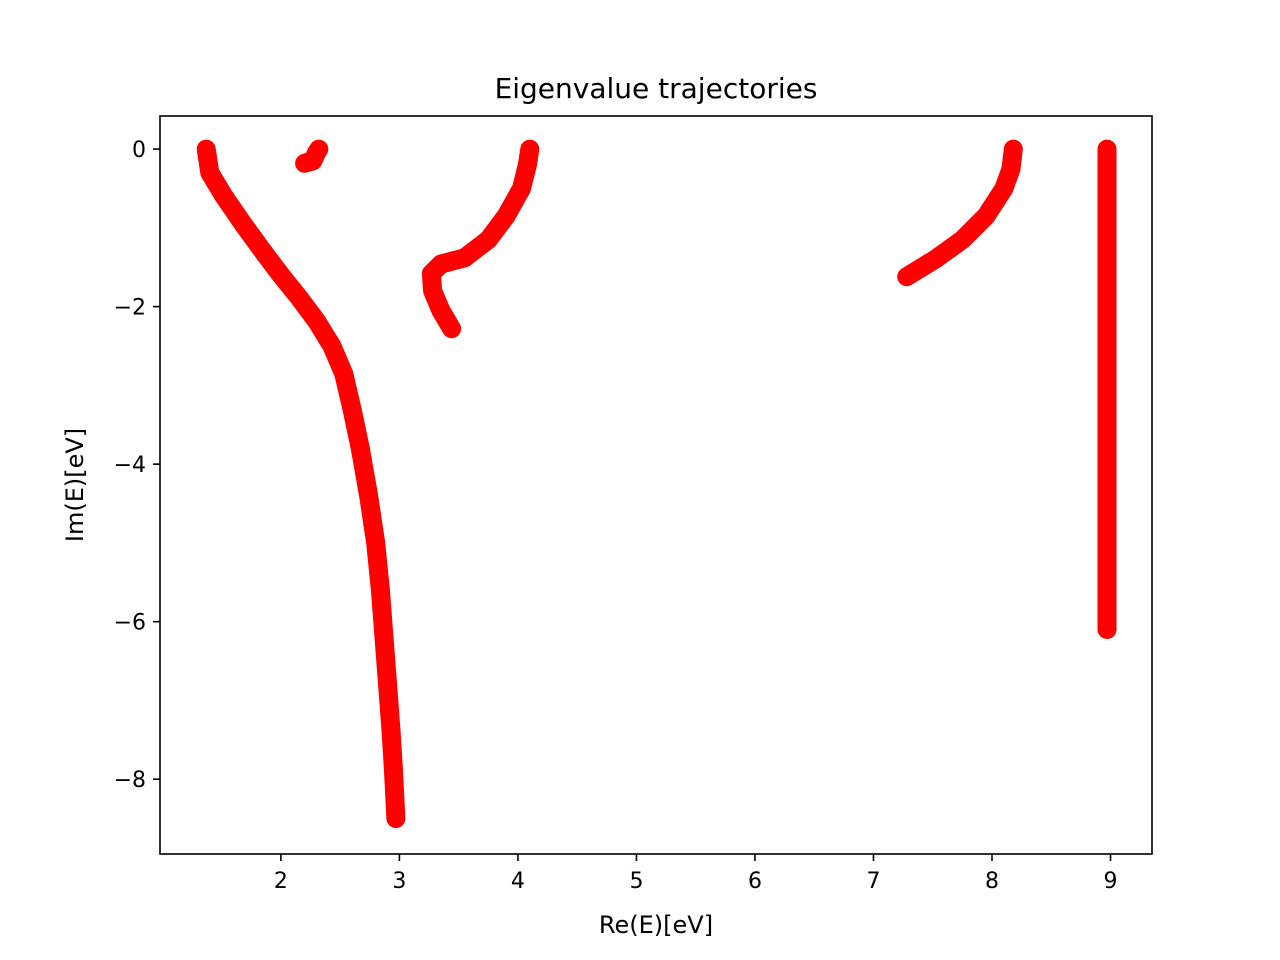 The width and height of the screenshot is (1280, 960). What do you see at coordinates (130, 465) in the screenshot?
I see `y-tick-label: −4` at bounding box center [130, 465].